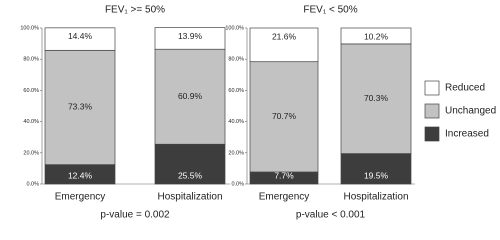  Describe the element at coordinates (465, 88) in the screenshot. I see `legend-label: Reduced` at that location.